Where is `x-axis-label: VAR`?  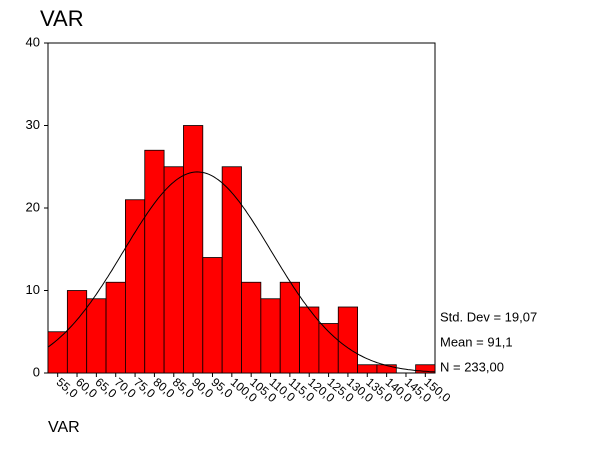
x-axis-label: VAR is located at coordinates (64, 427).